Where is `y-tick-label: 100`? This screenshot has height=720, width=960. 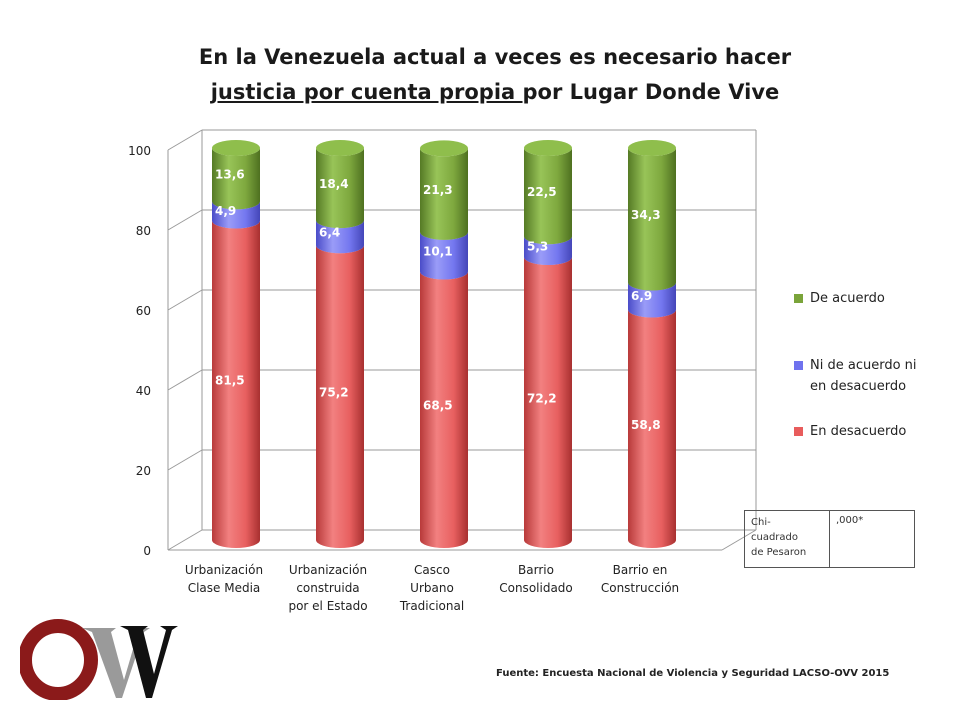
y-tick-label: 100 is located at coordinates (139, 151).